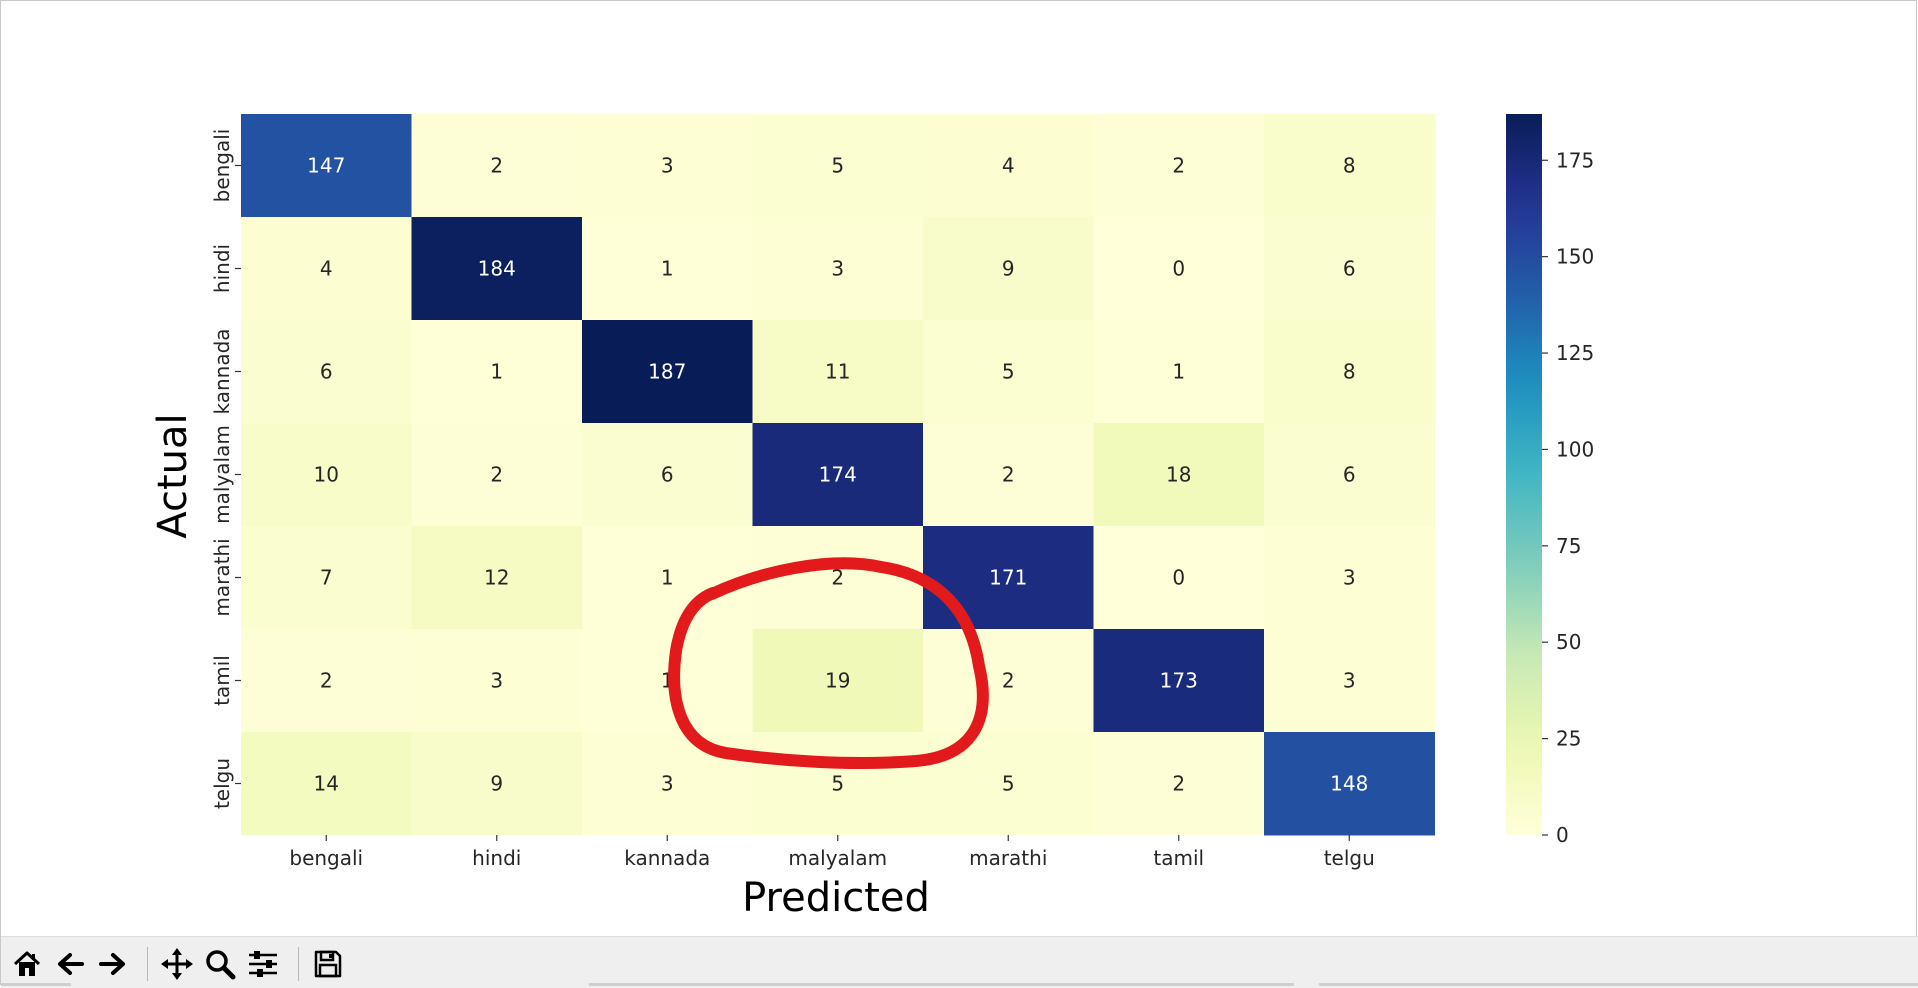  I want to click on cell-value-label: 7, so click(326, 578).